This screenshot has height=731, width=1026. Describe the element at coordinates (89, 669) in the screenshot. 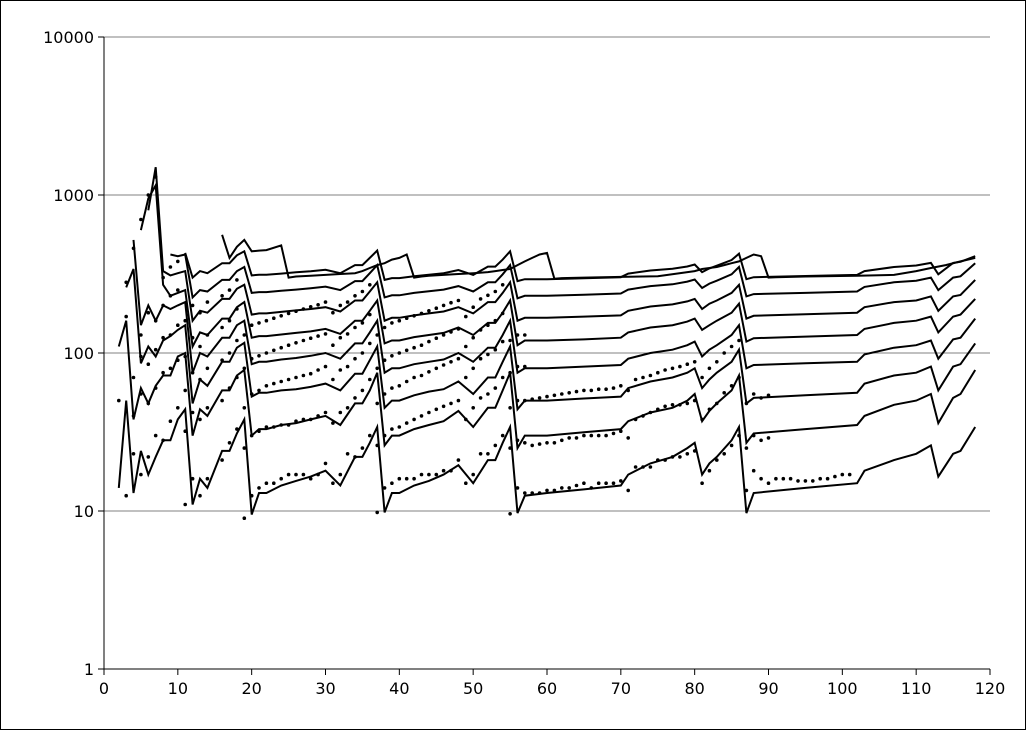

I see `y-tick-label: 1` at that location.